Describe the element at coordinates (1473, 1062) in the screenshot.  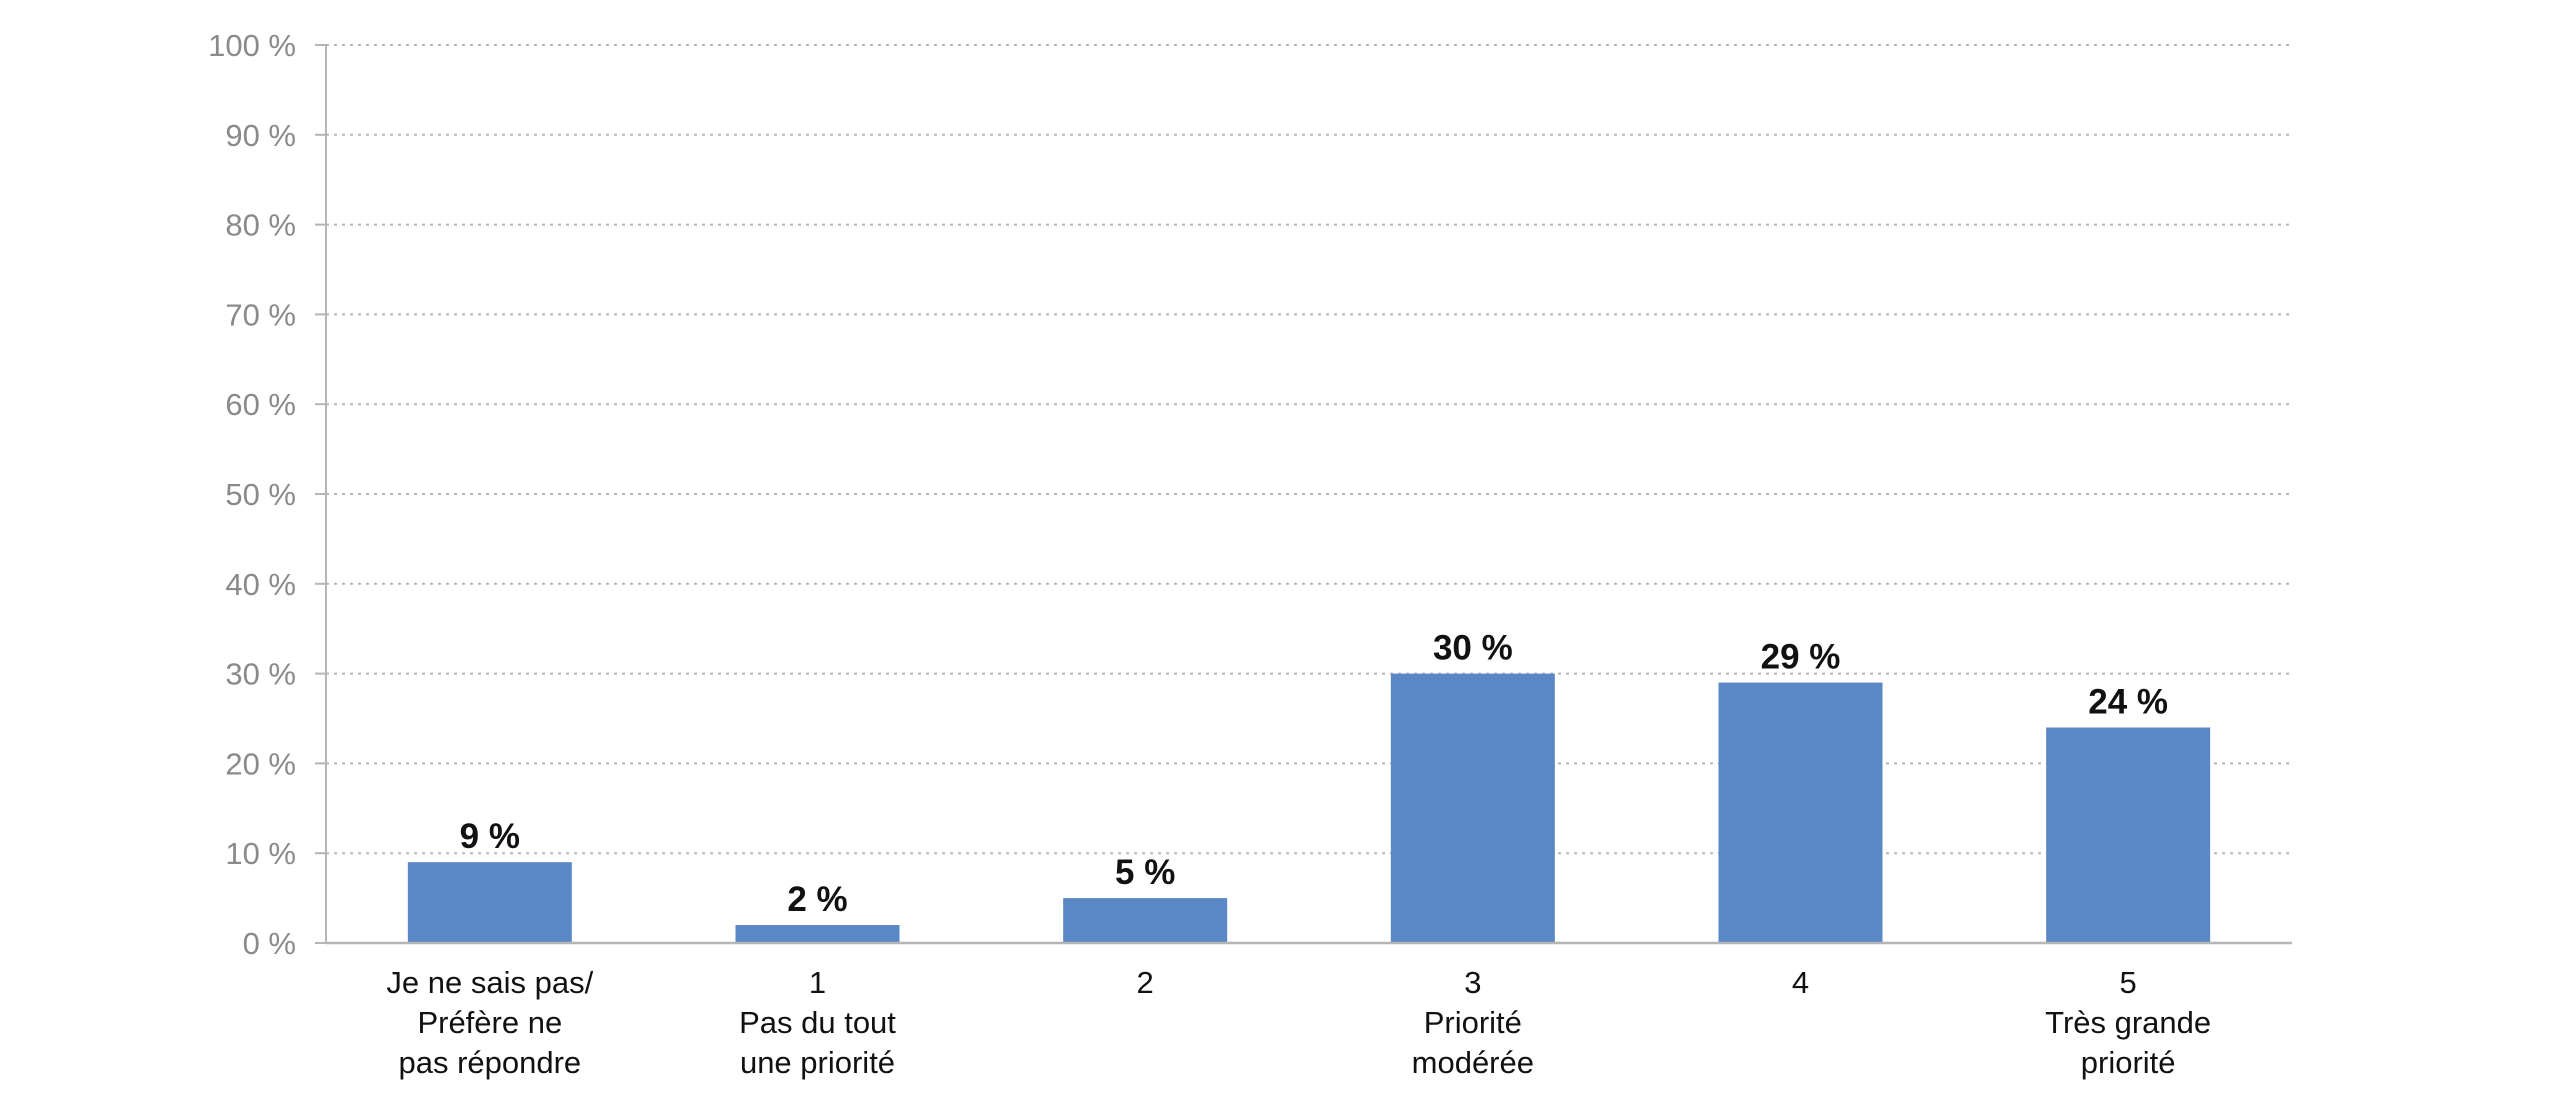
I see `x-category-label-line: modérée` at that location.